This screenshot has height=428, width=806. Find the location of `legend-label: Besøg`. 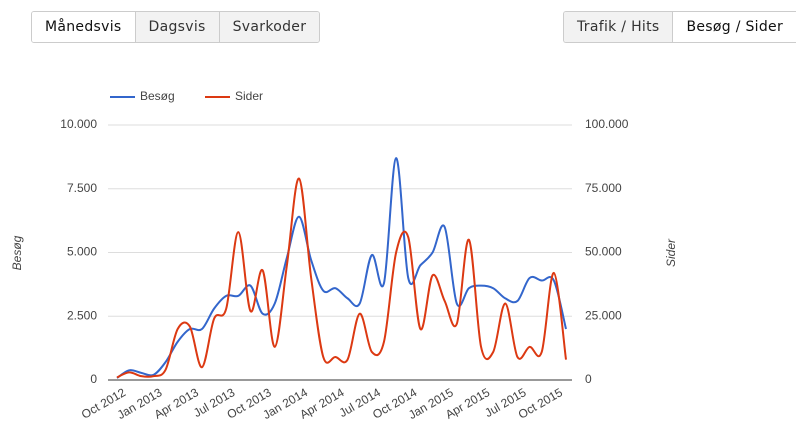

legend-label: Besøg is located at coordinates (157, 96).